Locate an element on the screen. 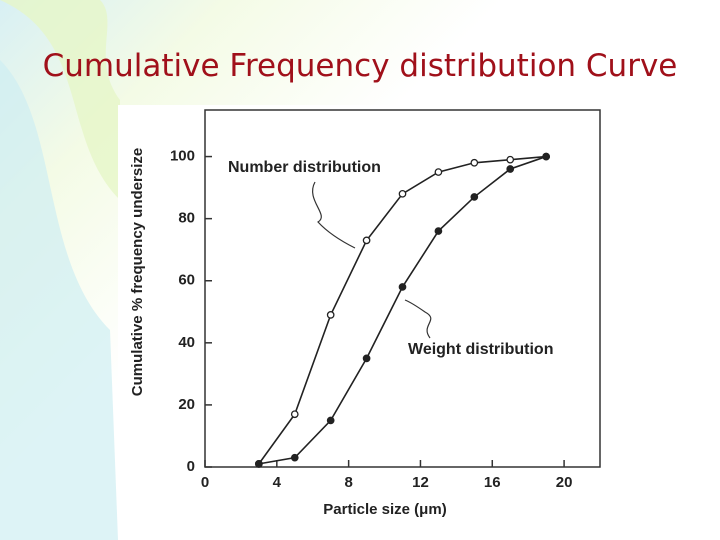 This screenshot has height=540, width=720. x-tick-label: 8 is located at coordinates (348, 482).